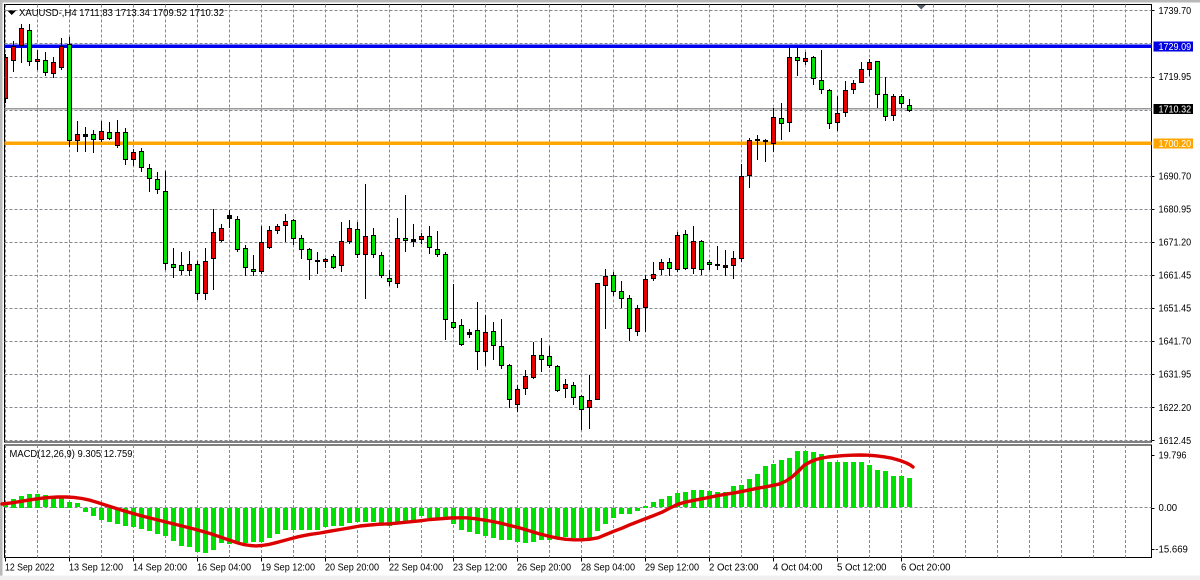 Image resolution: width=1200 pixels, height=580 pixels. What do you see at coordinates (1175, 342) in the screenshot?
I see `svg-text: 1641.70` at bounding box center [1175, 342].